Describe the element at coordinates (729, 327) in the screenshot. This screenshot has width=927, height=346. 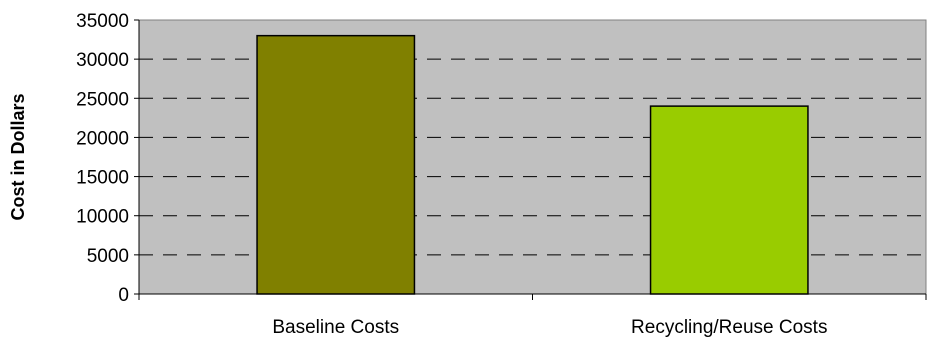
I see `x-tick-label: Recycling/Reuse Costs` at that location.